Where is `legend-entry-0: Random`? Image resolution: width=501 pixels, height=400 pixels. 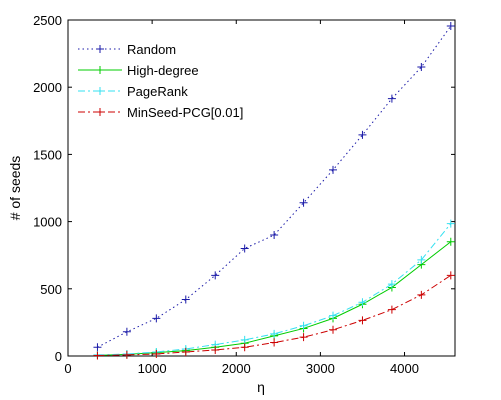
legend-entry-0: Random is located at coordinates (151, 49).